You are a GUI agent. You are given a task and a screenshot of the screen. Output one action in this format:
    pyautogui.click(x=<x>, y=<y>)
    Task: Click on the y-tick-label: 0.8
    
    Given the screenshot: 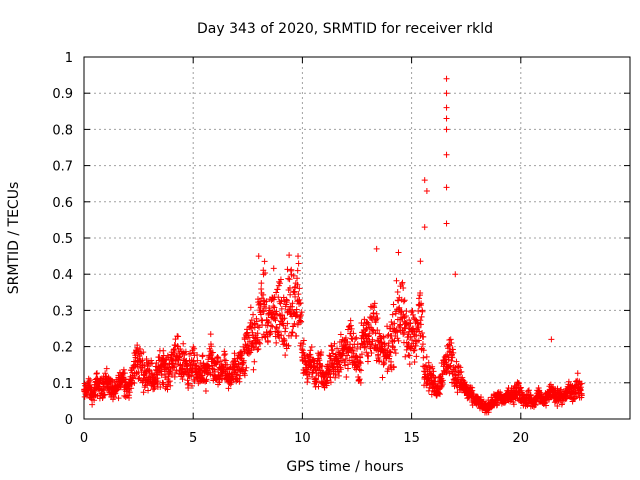 What is the action you would take?
    pyautogui.click(x=62, y=130)
    